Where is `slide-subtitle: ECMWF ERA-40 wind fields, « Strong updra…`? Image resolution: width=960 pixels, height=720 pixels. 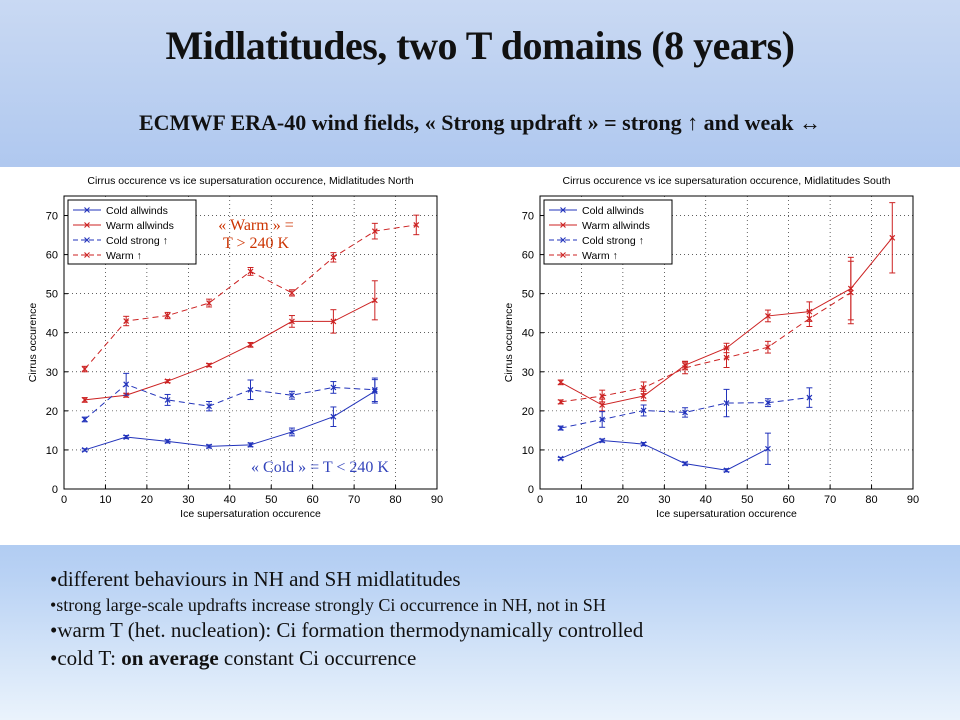
slide-subtitle: ECMWF ERA-40 wind fields, « Strong updra… is located at coordinates (480, 122).